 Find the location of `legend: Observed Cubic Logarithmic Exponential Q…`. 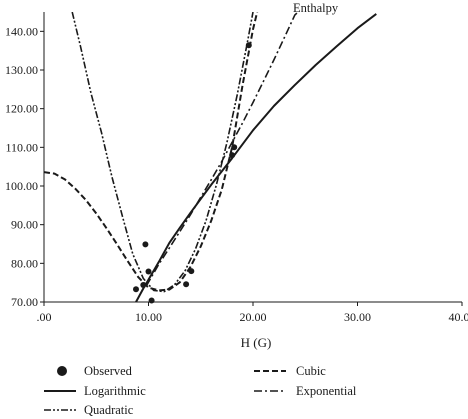

legend: Observed Cubic Logarithmic Exponential Q… is located at coordinates (200, 390).